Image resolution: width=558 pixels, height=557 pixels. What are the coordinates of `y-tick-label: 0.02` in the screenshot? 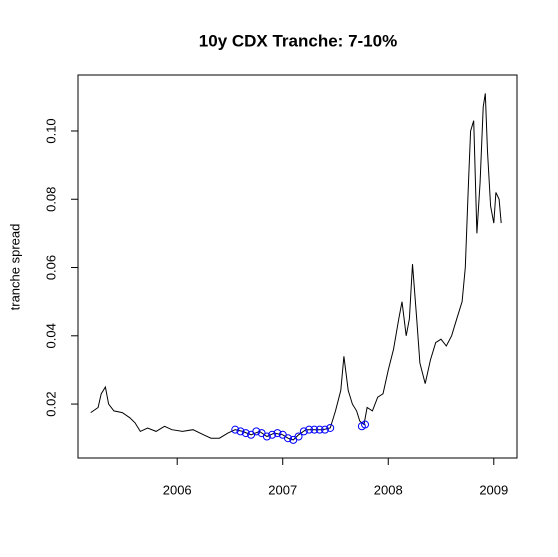 It's located at (50, 403).